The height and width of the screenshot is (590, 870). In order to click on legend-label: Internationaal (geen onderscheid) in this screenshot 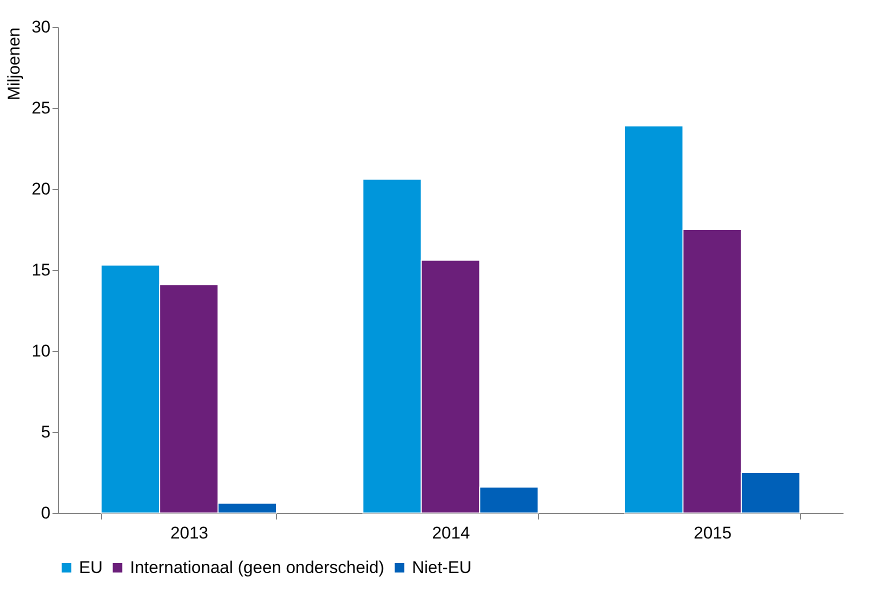, I will do `click(257, 567)`.